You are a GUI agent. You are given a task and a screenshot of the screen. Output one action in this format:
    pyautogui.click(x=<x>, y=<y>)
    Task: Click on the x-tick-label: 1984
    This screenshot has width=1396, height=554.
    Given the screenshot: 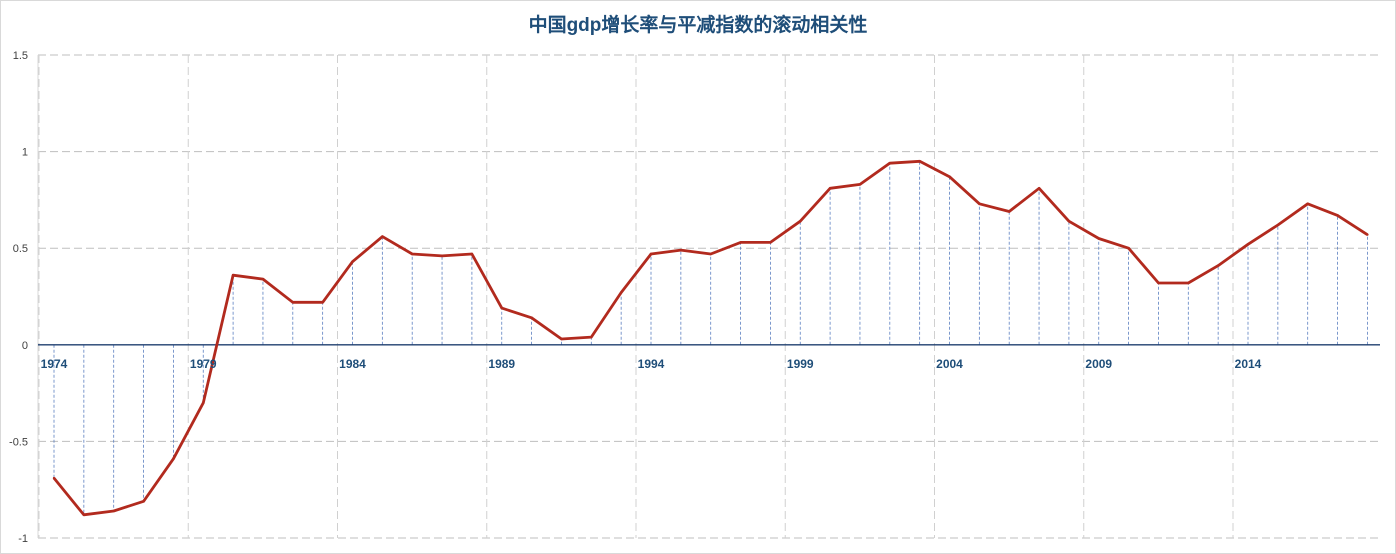 What is the action you would take?
    pyautogui.click(x=352, y=364)
    